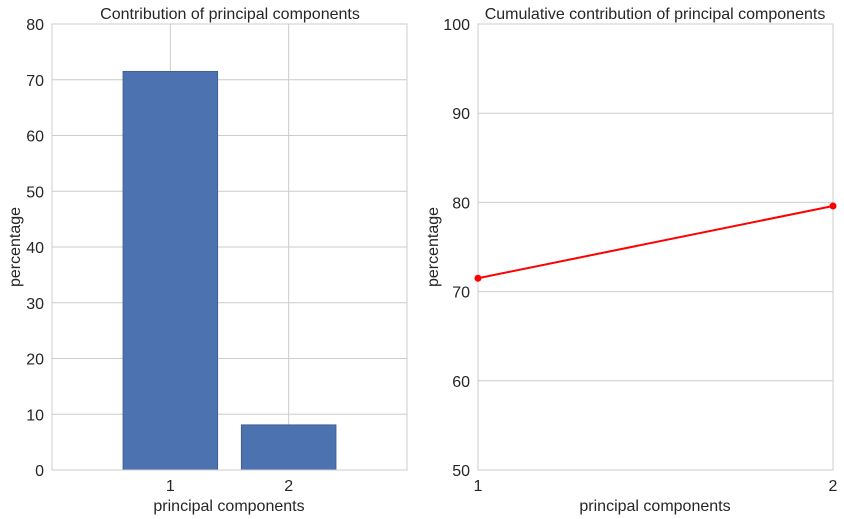 The image size is (844, 519). I want to click on chart1-ytick-label: 40, so click(35, 248).